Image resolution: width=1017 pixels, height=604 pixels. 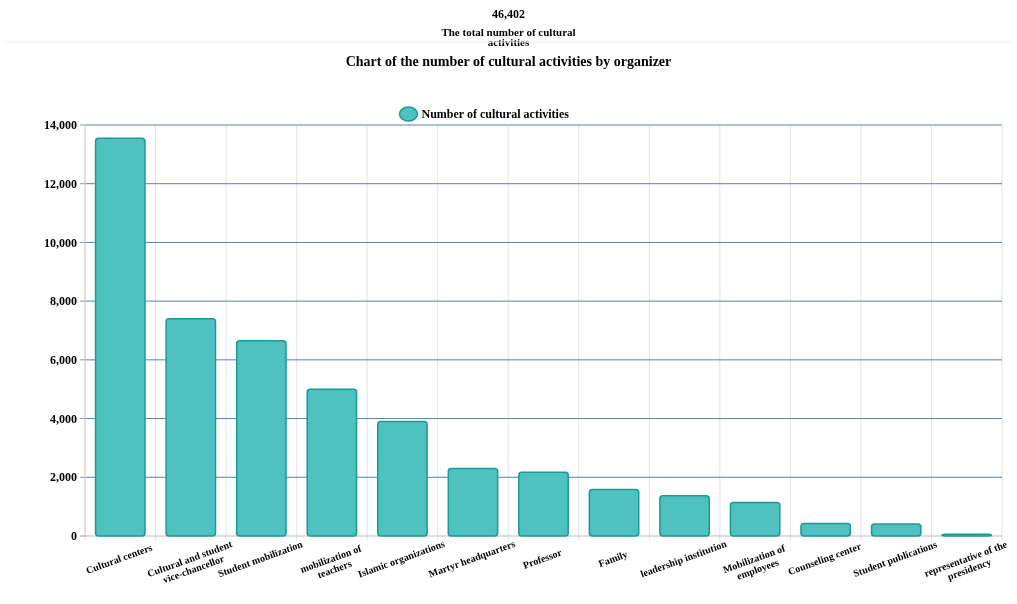 I want to click on text: 46,402, so click(x=508, y=14).